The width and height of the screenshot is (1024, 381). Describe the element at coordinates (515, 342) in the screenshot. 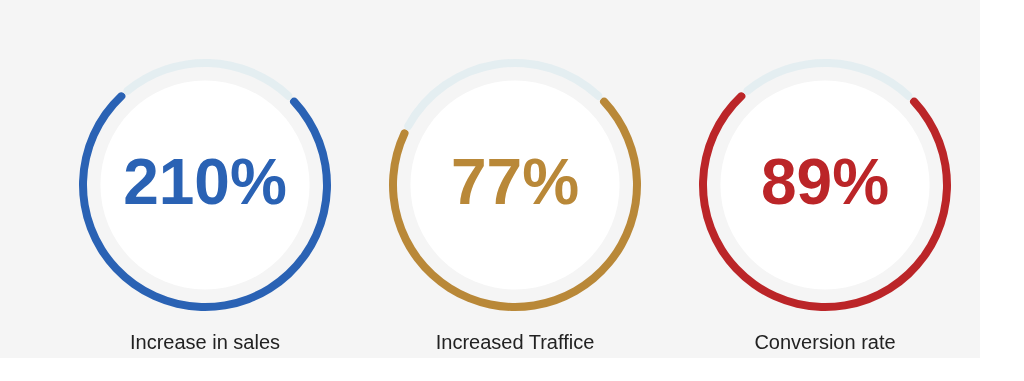

I see `text: Increased Traffice` at that location.